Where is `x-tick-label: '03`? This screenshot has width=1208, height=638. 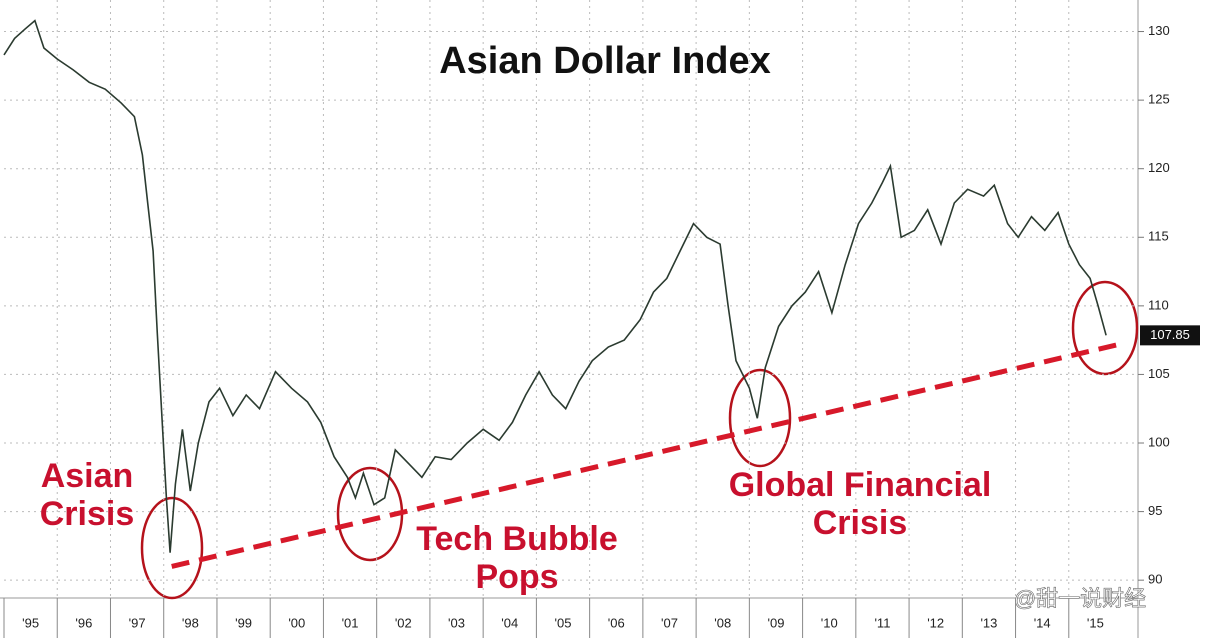 x-tick-label: '03 is located at coordinates (456, 622).